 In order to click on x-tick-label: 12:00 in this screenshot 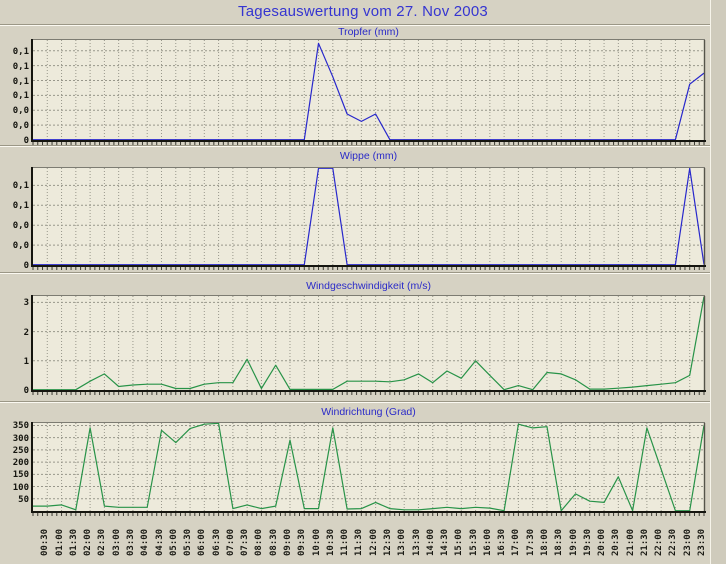, I will do `click(373, 542)`.